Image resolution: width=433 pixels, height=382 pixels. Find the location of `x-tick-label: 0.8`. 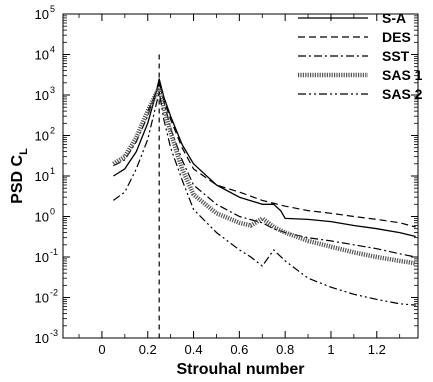

x-tick-label: 0.8 is located at coordinates (285, 349).